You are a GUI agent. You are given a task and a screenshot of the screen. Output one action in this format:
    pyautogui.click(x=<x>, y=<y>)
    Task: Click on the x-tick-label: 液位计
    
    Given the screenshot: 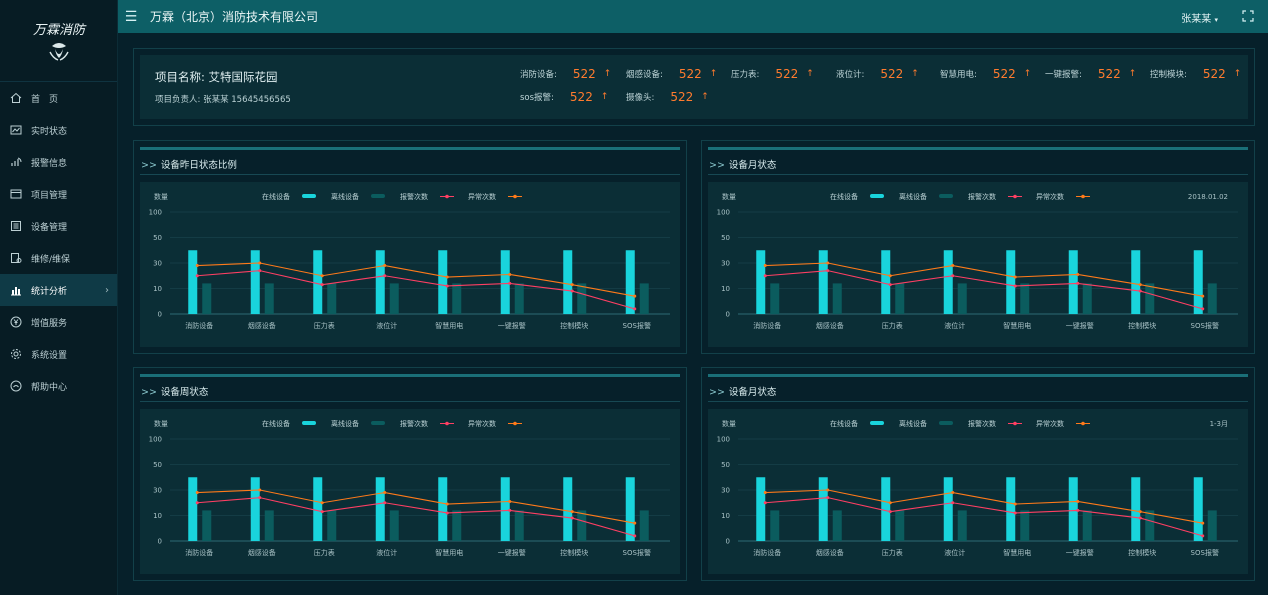 What is the action you would take?
    pyautogui.click(x=954, y=552)
    